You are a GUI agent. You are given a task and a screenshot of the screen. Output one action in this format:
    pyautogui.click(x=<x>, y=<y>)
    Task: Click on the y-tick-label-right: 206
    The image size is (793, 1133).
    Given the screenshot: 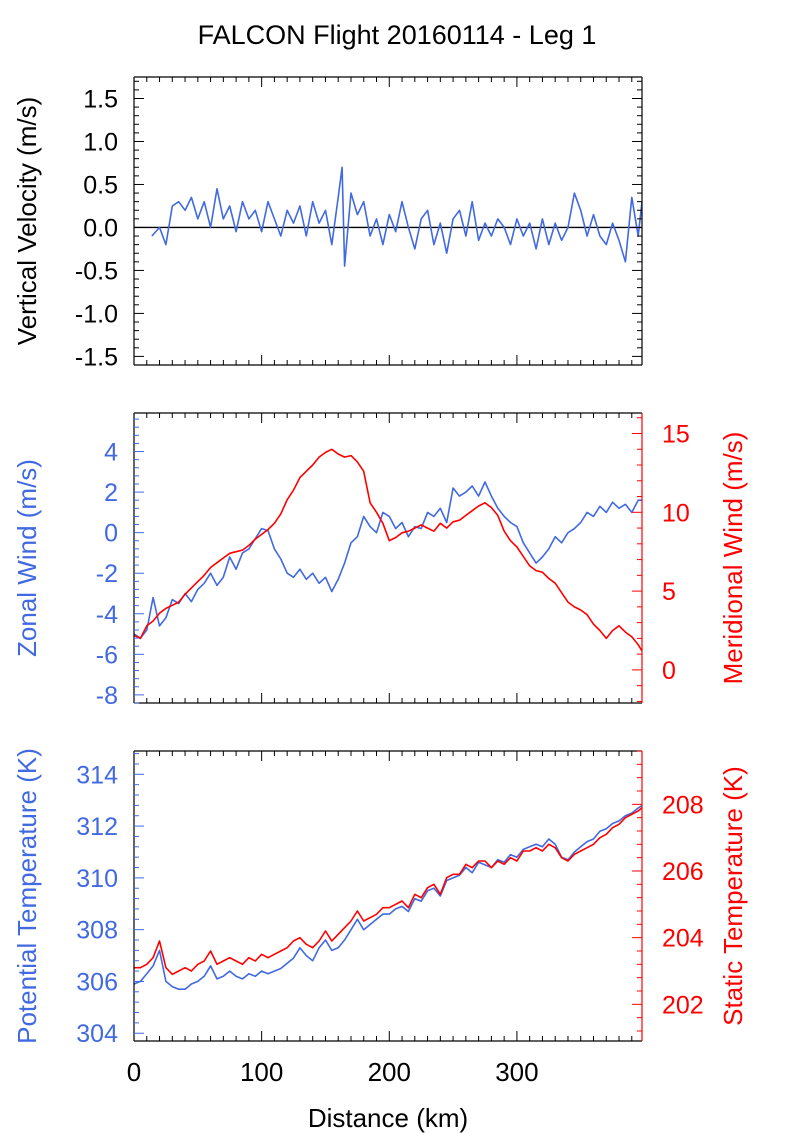 What is the action you would take?
    pyautogui.click(x=683, y=872)
    